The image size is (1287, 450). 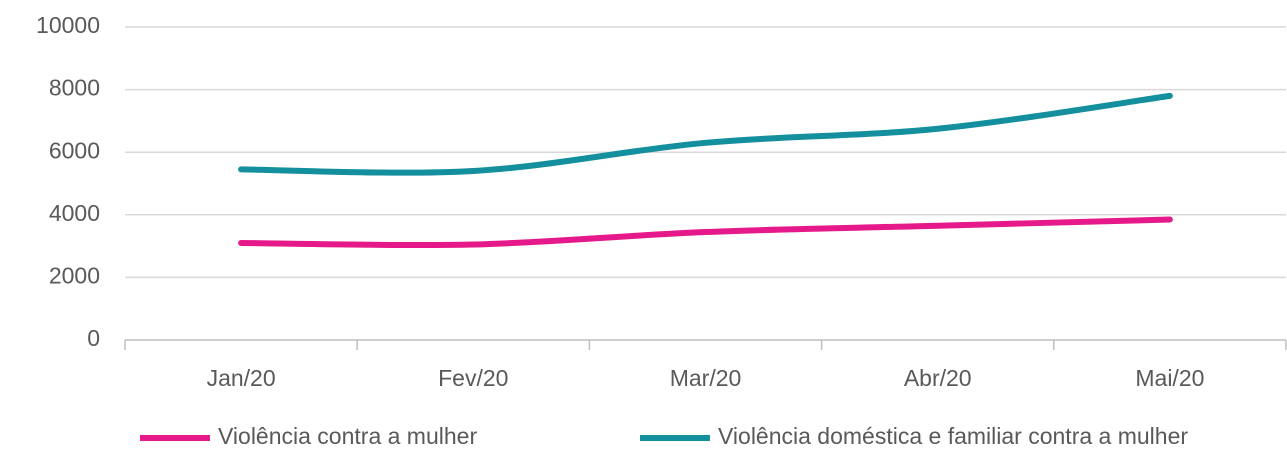 What do you see at coordinates (347, 436) in the screenshot?
I see `legend-label: Violência contra a mulher` at bounding box center [347, 436].